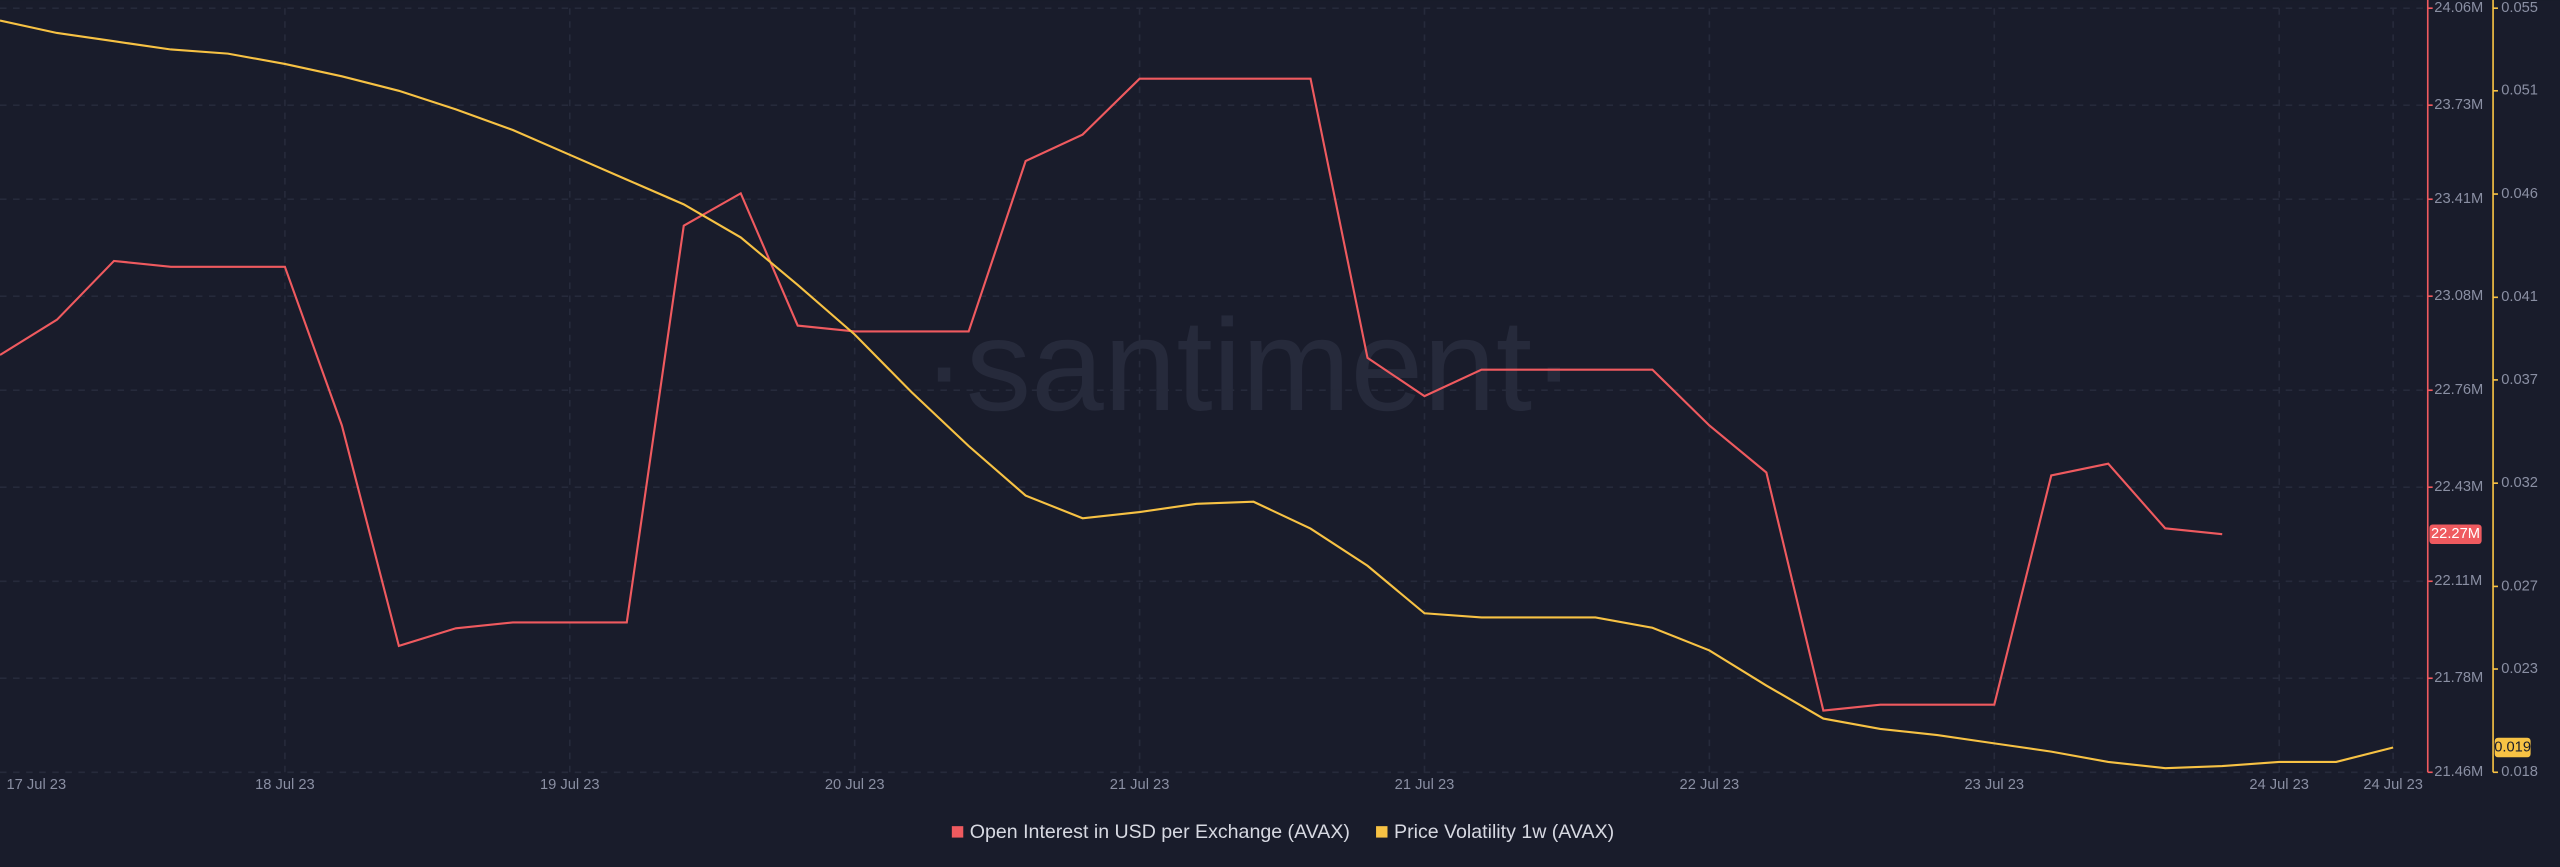 The height and width of the screenshot is (867, 2560). I want to click on legend-label: Price Volatility 1w (AVAX), so click(1504, 832).